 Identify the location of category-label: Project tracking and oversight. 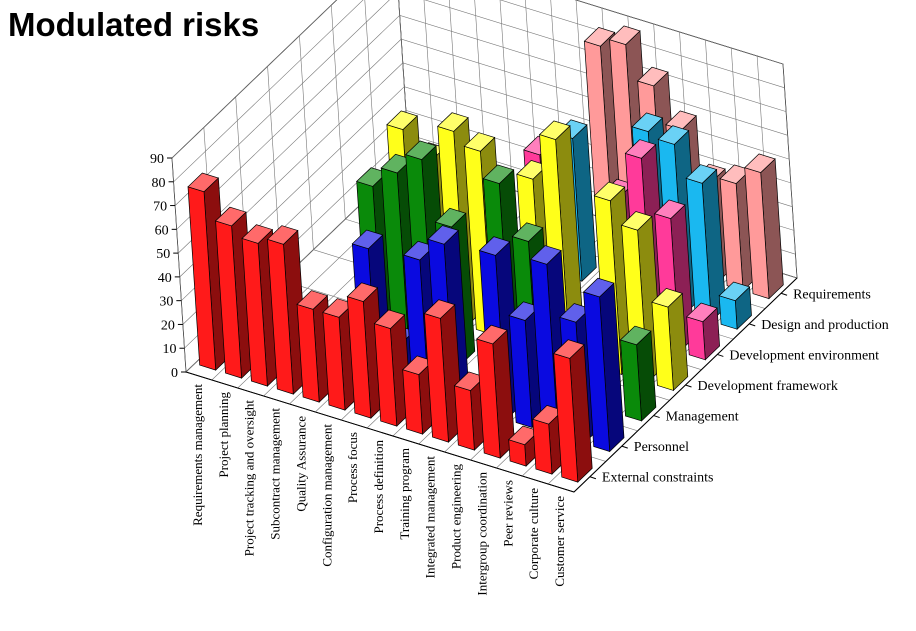
(249, 478).